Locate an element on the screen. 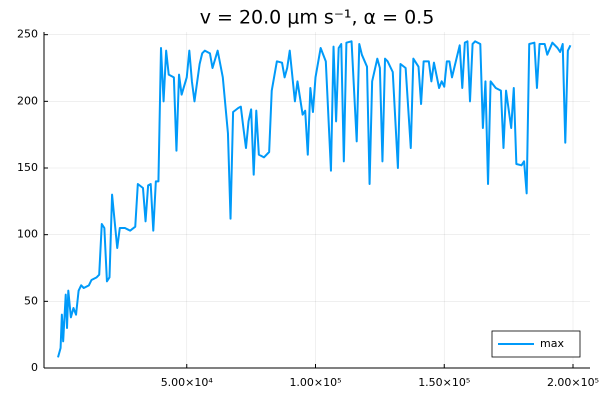  x-tick-label: 2.00×10⁵ is located at coordinates (573, 382).